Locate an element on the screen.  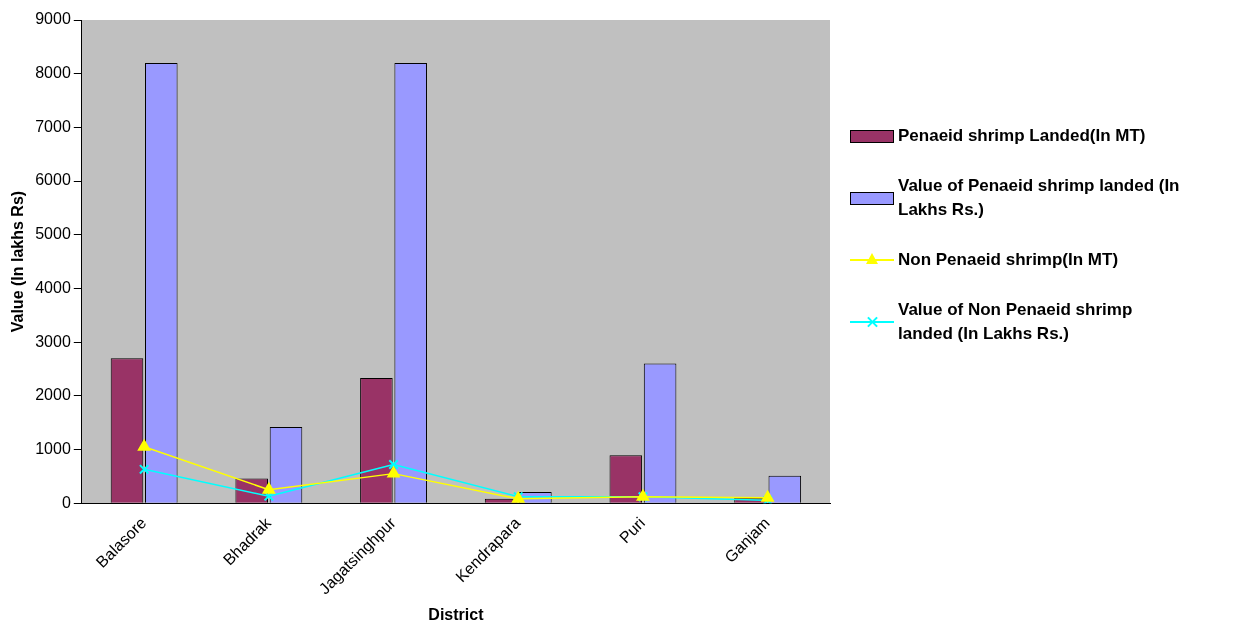
y-tick-label: 3000 is located at coordinates (53, 341).